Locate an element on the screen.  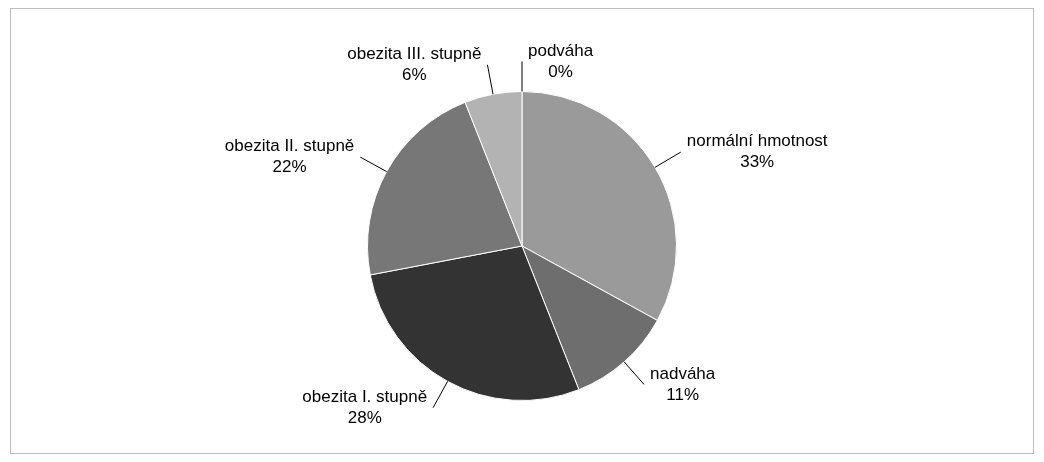
slice-label: normální hmotnost is located at coordinates (757, 141).